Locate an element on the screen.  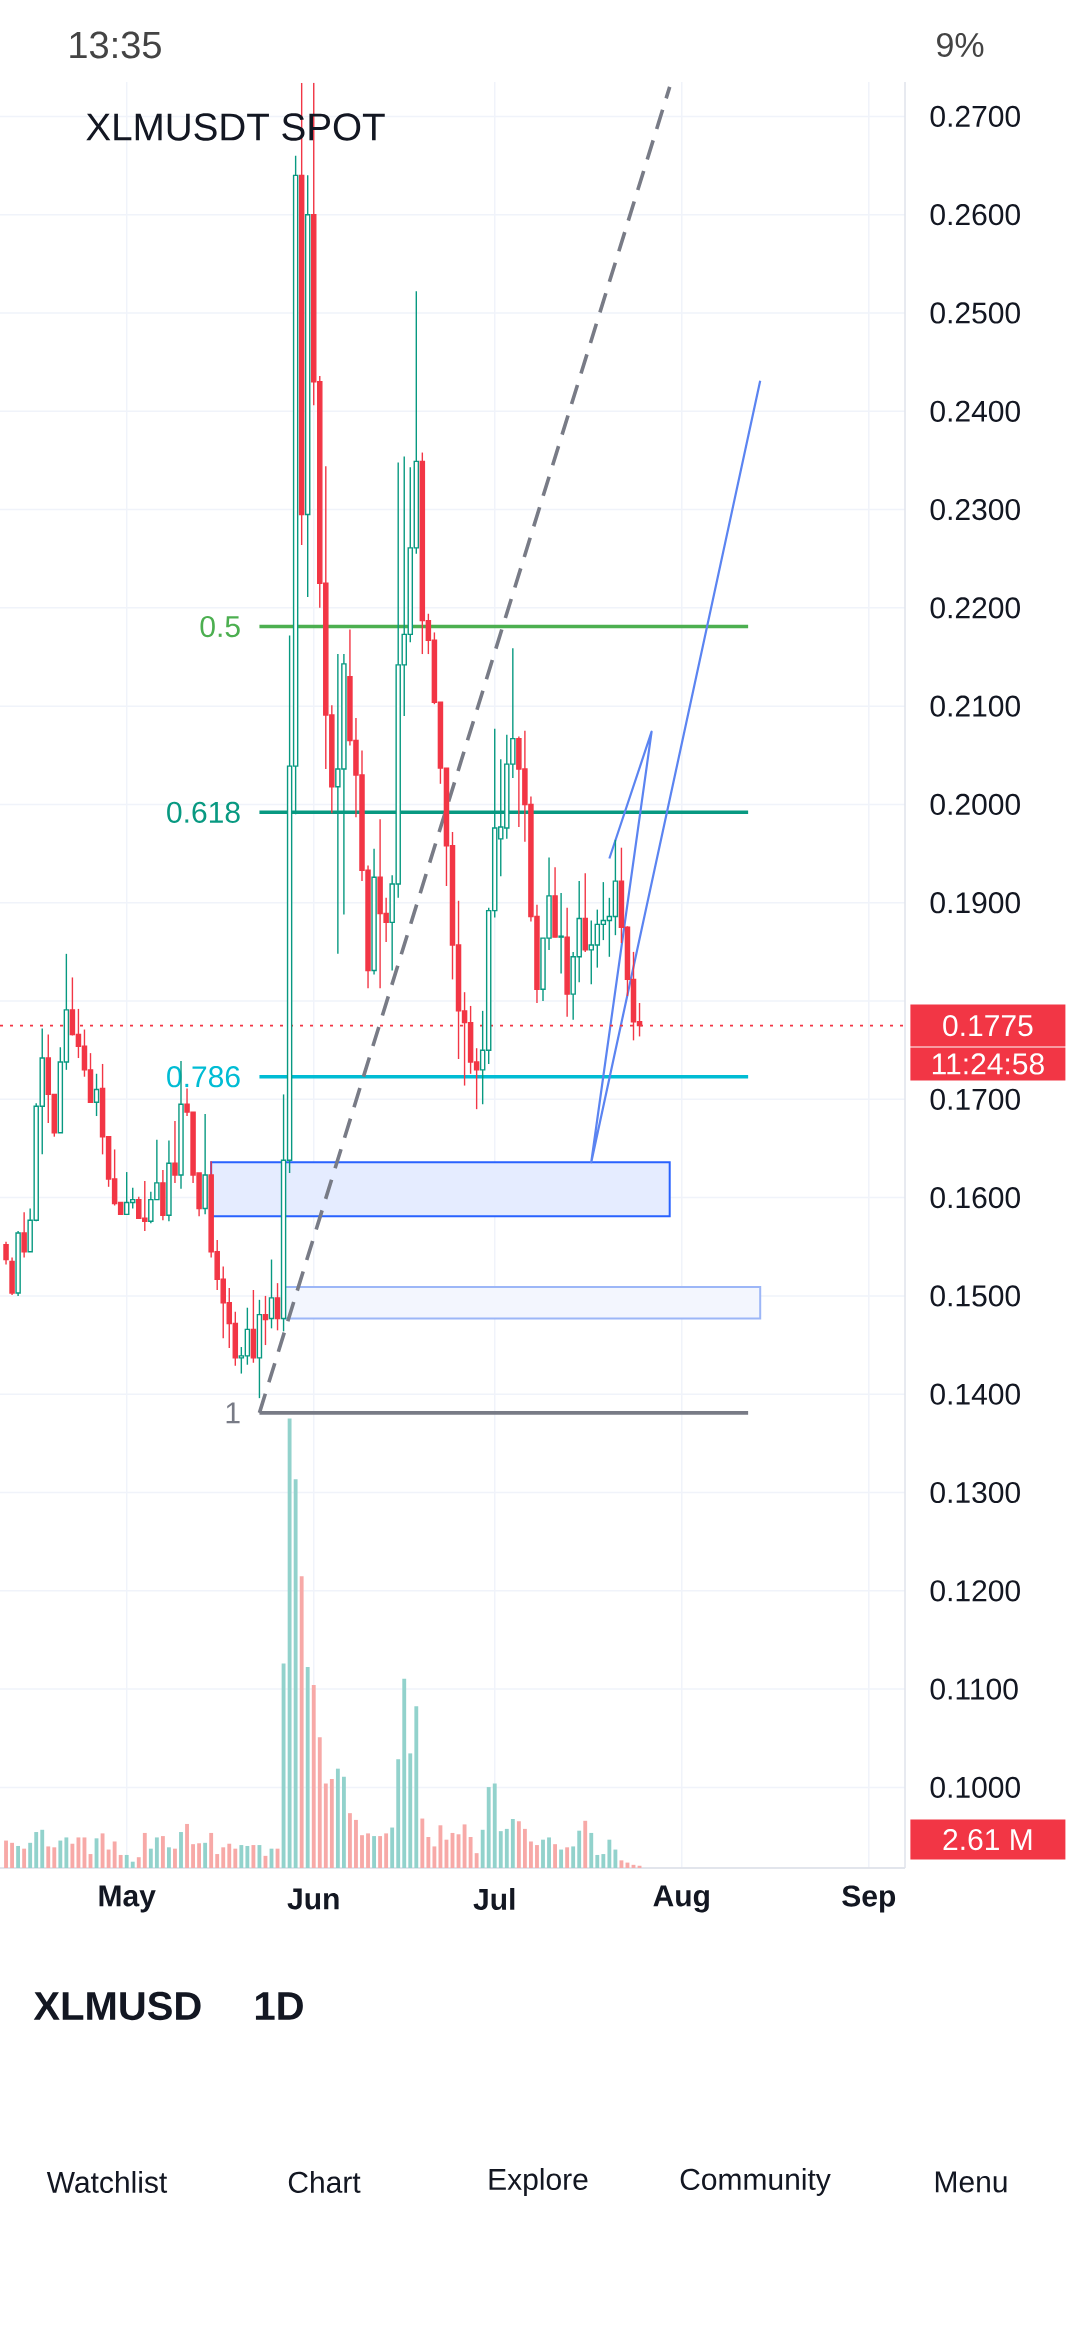
y-tick-label: 0.2100 is located at coordinates (975, 706).